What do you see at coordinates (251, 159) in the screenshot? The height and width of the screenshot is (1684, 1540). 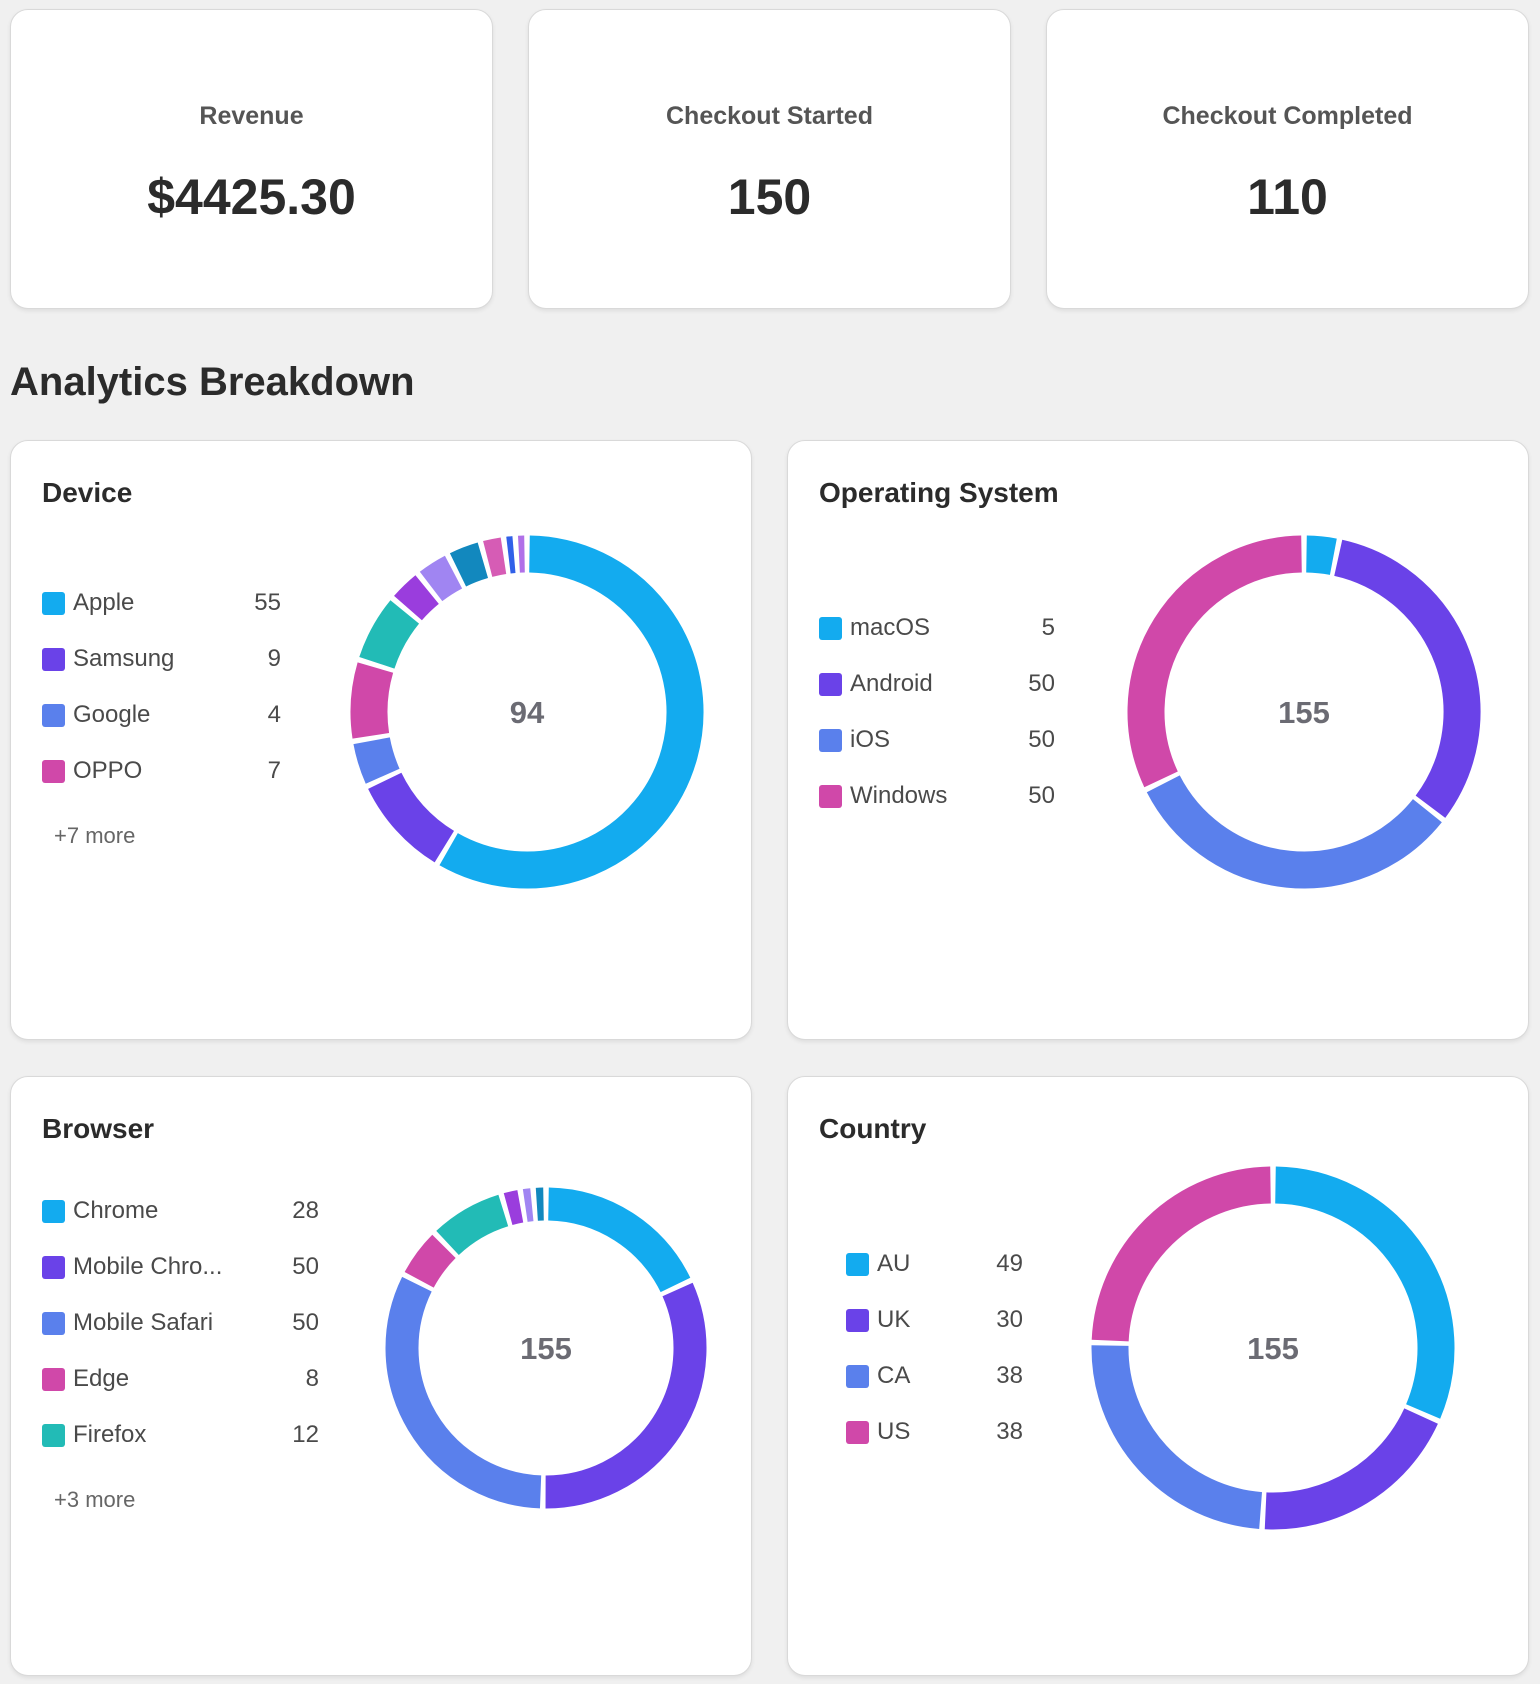 I see `kpi-card-revenue: Revenue $4425.30` at bounding box center [251, 159].